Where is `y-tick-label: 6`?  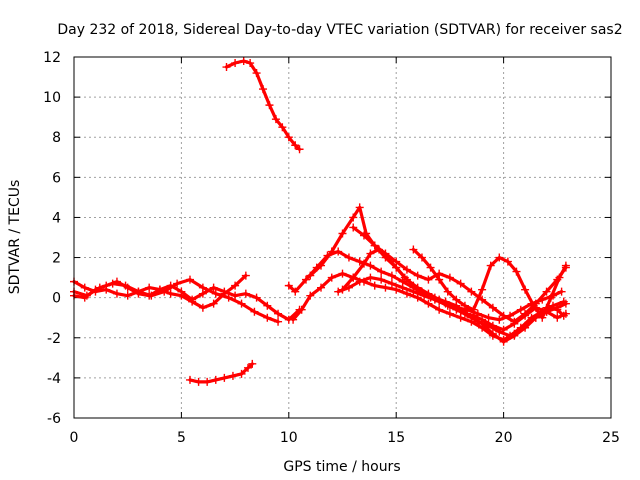 y-tick-label: 6 is located at coordinates (56, 178).